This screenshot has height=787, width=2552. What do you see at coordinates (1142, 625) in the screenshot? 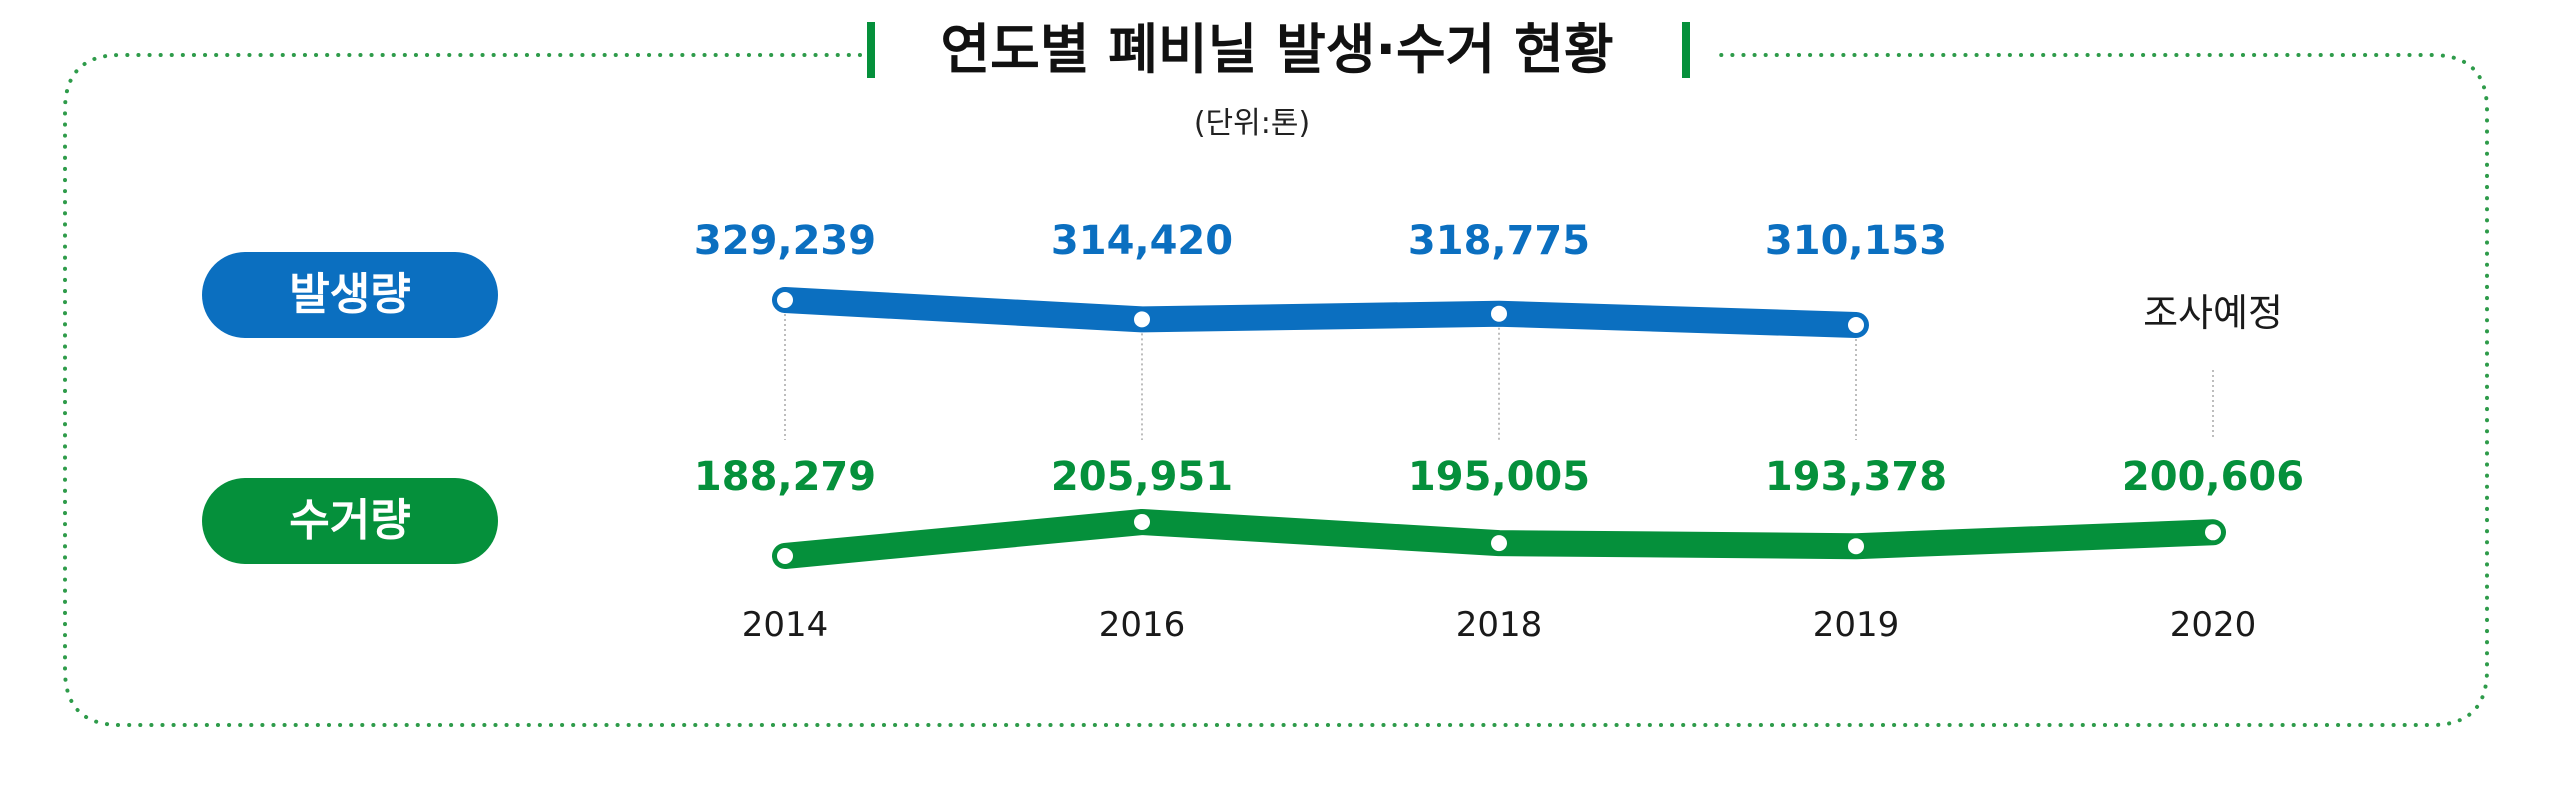
I see `x-tick-label: 2016` at bounding box center [1142, 625].